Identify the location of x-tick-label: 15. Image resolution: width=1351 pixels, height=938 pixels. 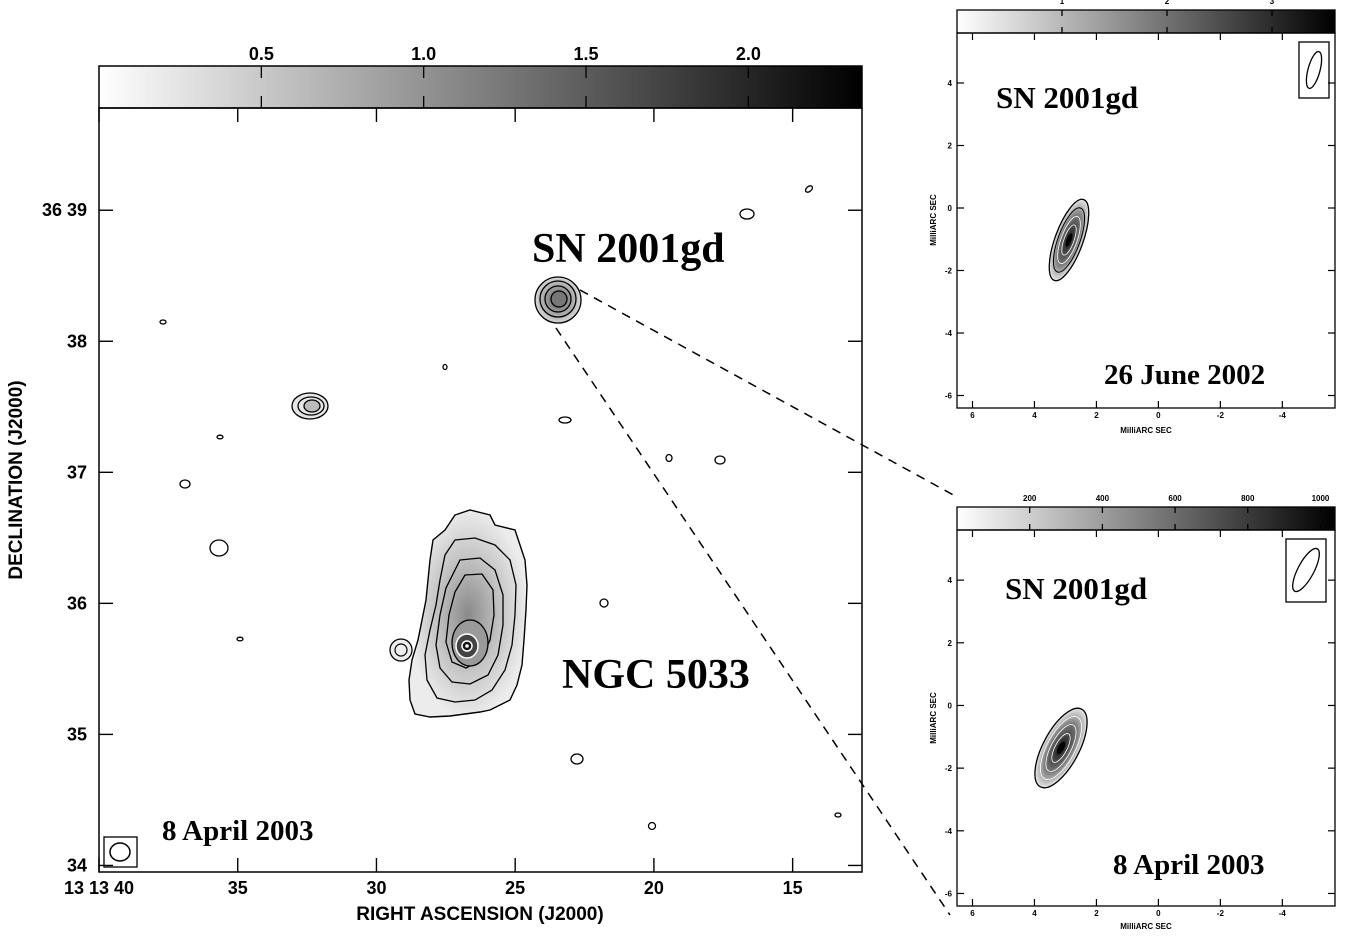
(793, 888).